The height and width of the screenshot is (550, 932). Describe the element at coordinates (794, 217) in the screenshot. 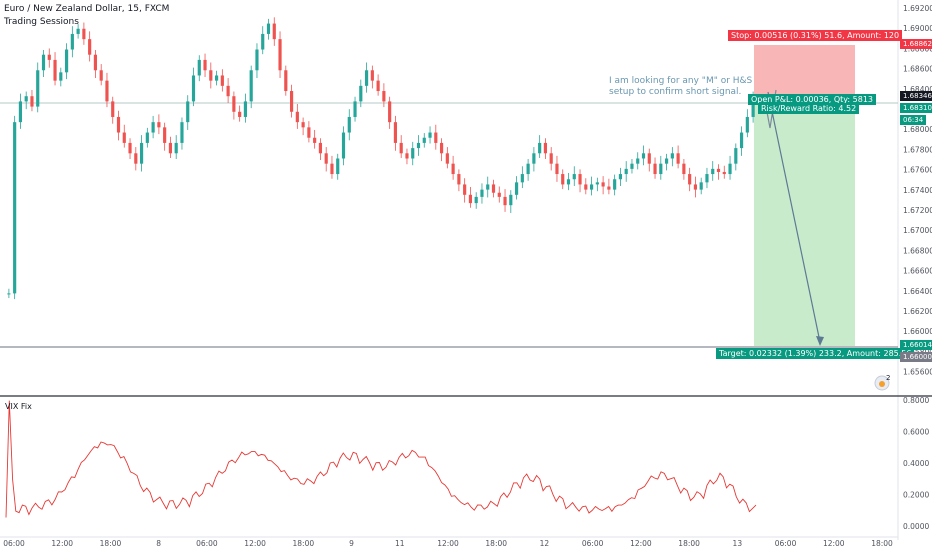

I see `projection-arrow-line` at that location.